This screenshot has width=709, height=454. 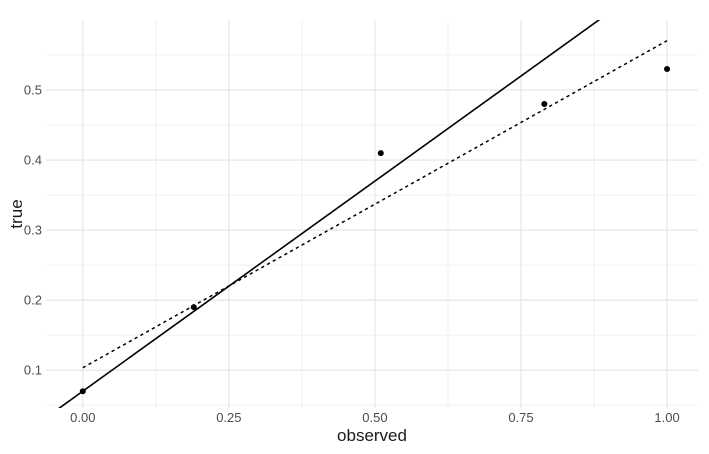 What do you see at coordinates (372, 435) in the screenshot?
I see `x-axis-title: observed` at bounding box center [372, 435].